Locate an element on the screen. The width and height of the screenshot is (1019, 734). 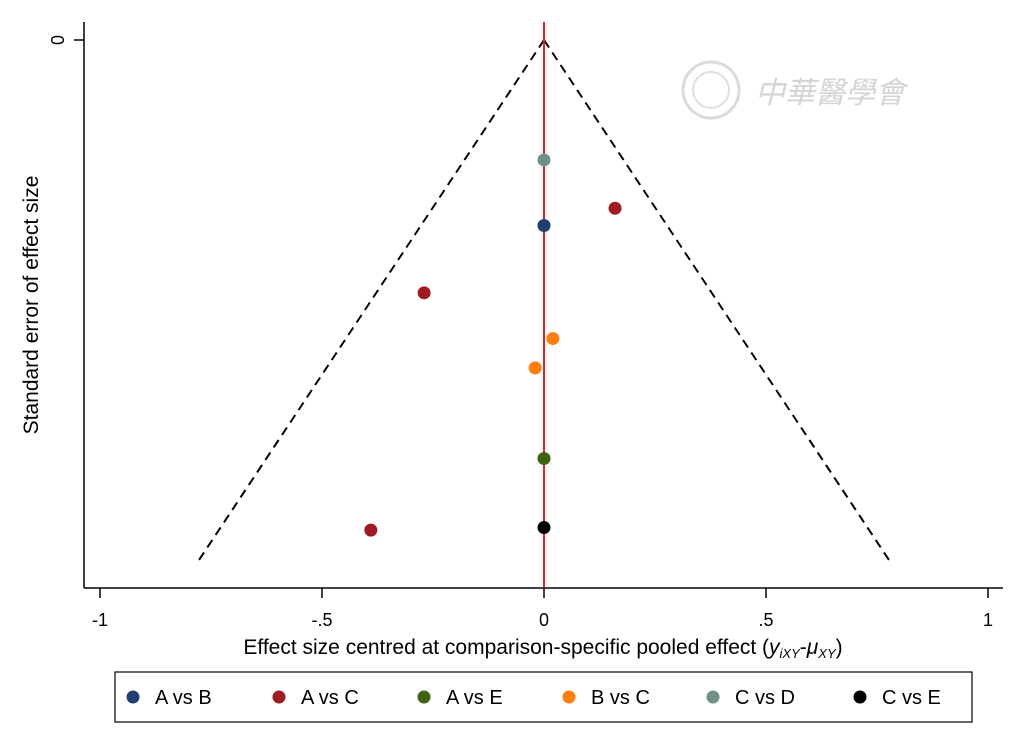
x-axis-title-sub1: iXY is located at coordinates (791, 653).